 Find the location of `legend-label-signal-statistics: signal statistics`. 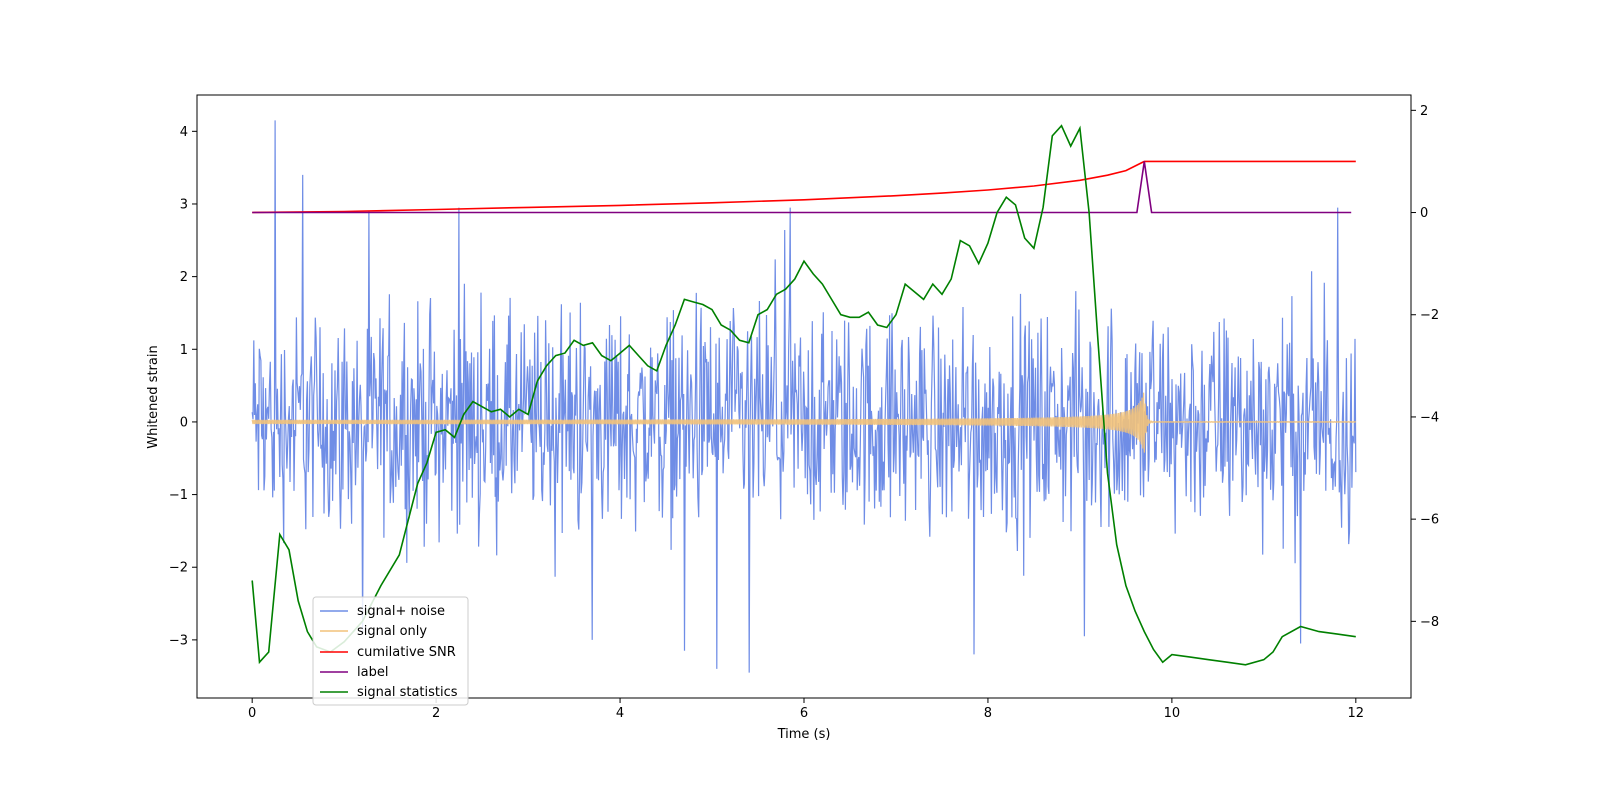

legend-label-signal-statistics: signal statistics is located at coordinates (407, 692).